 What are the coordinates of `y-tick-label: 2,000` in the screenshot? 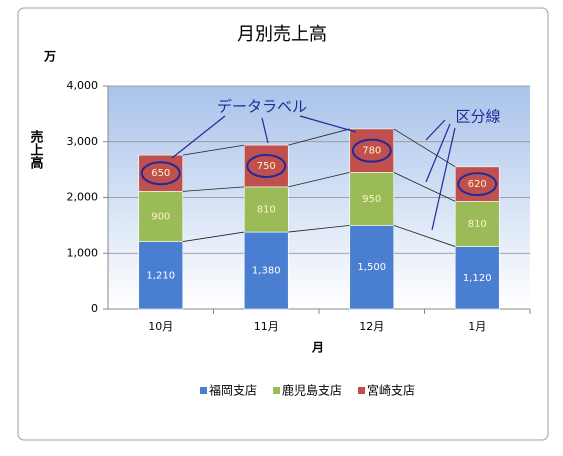 It's located at (83, 197).